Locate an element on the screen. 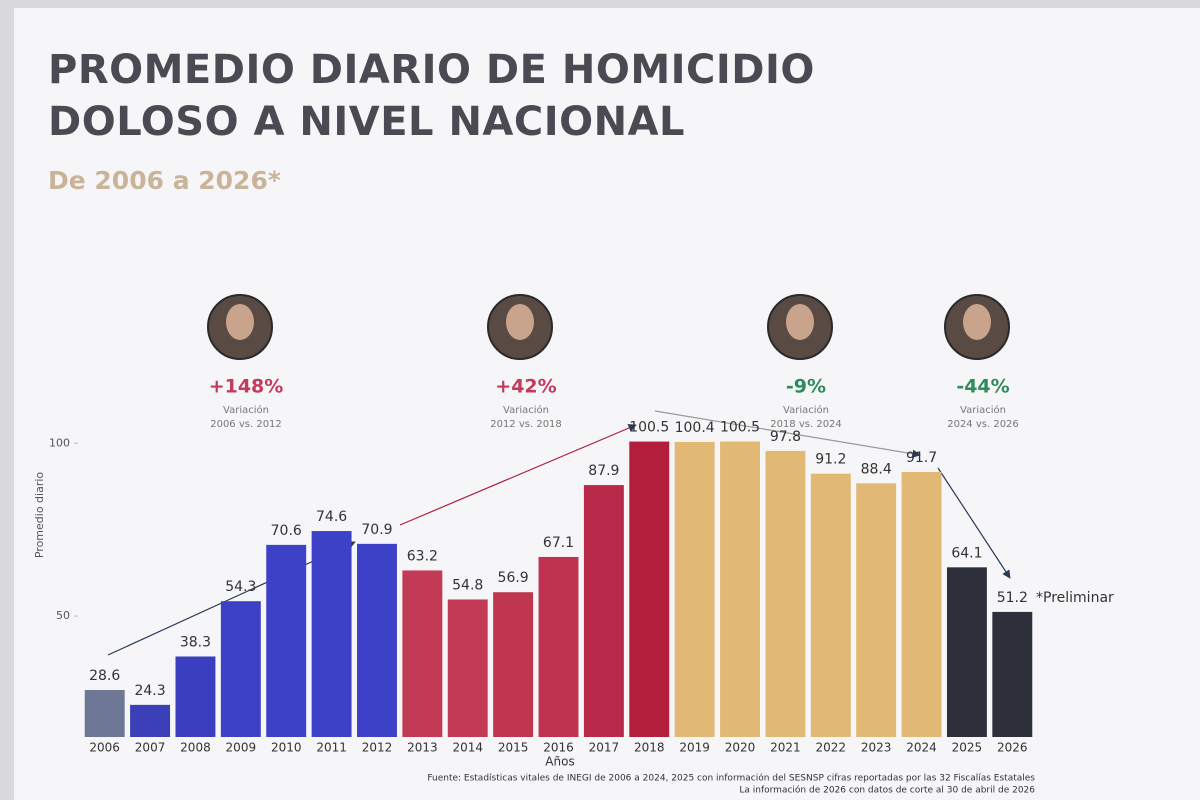 The image size is (1200, 800). annotation: -9% Variación 2018 vs. 2024 is located at coordinates (804, 362).